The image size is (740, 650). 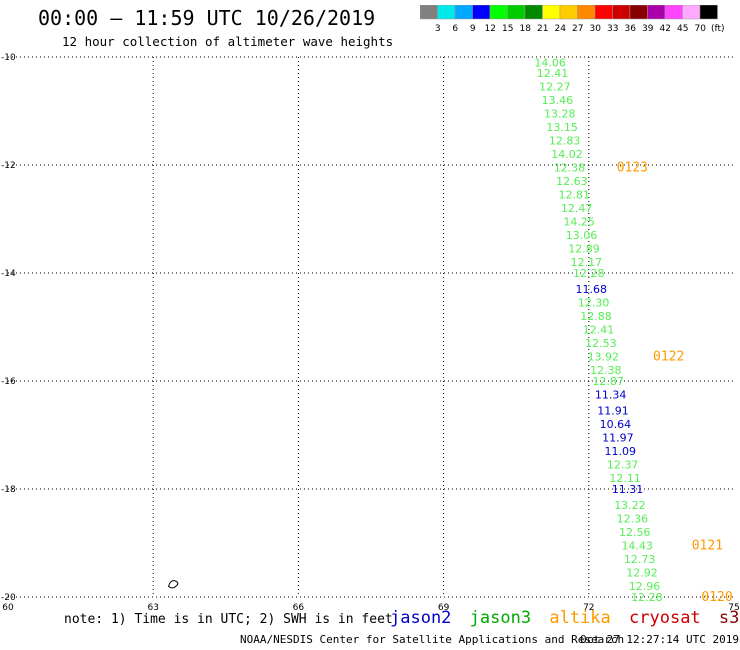 What do you see at coordinates (665, 29) in the screenshot?
I see `legend-label: 42` at bounding box center [665, 29].